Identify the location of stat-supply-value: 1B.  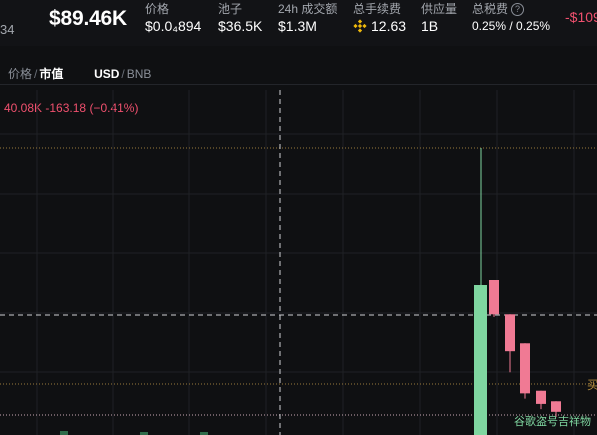
(430, 26).